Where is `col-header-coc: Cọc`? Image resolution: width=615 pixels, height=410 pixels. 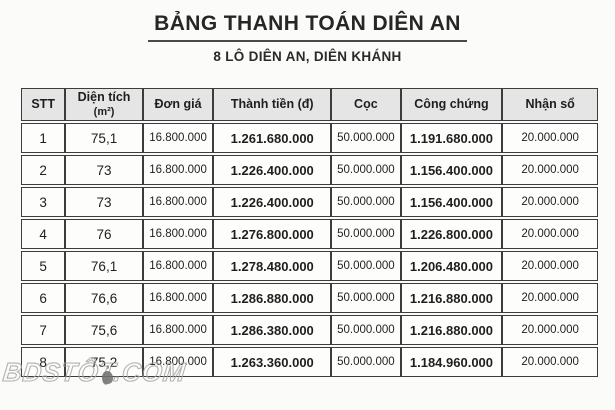
col-header-coc: Cọc is located at coordinates (366, 104).